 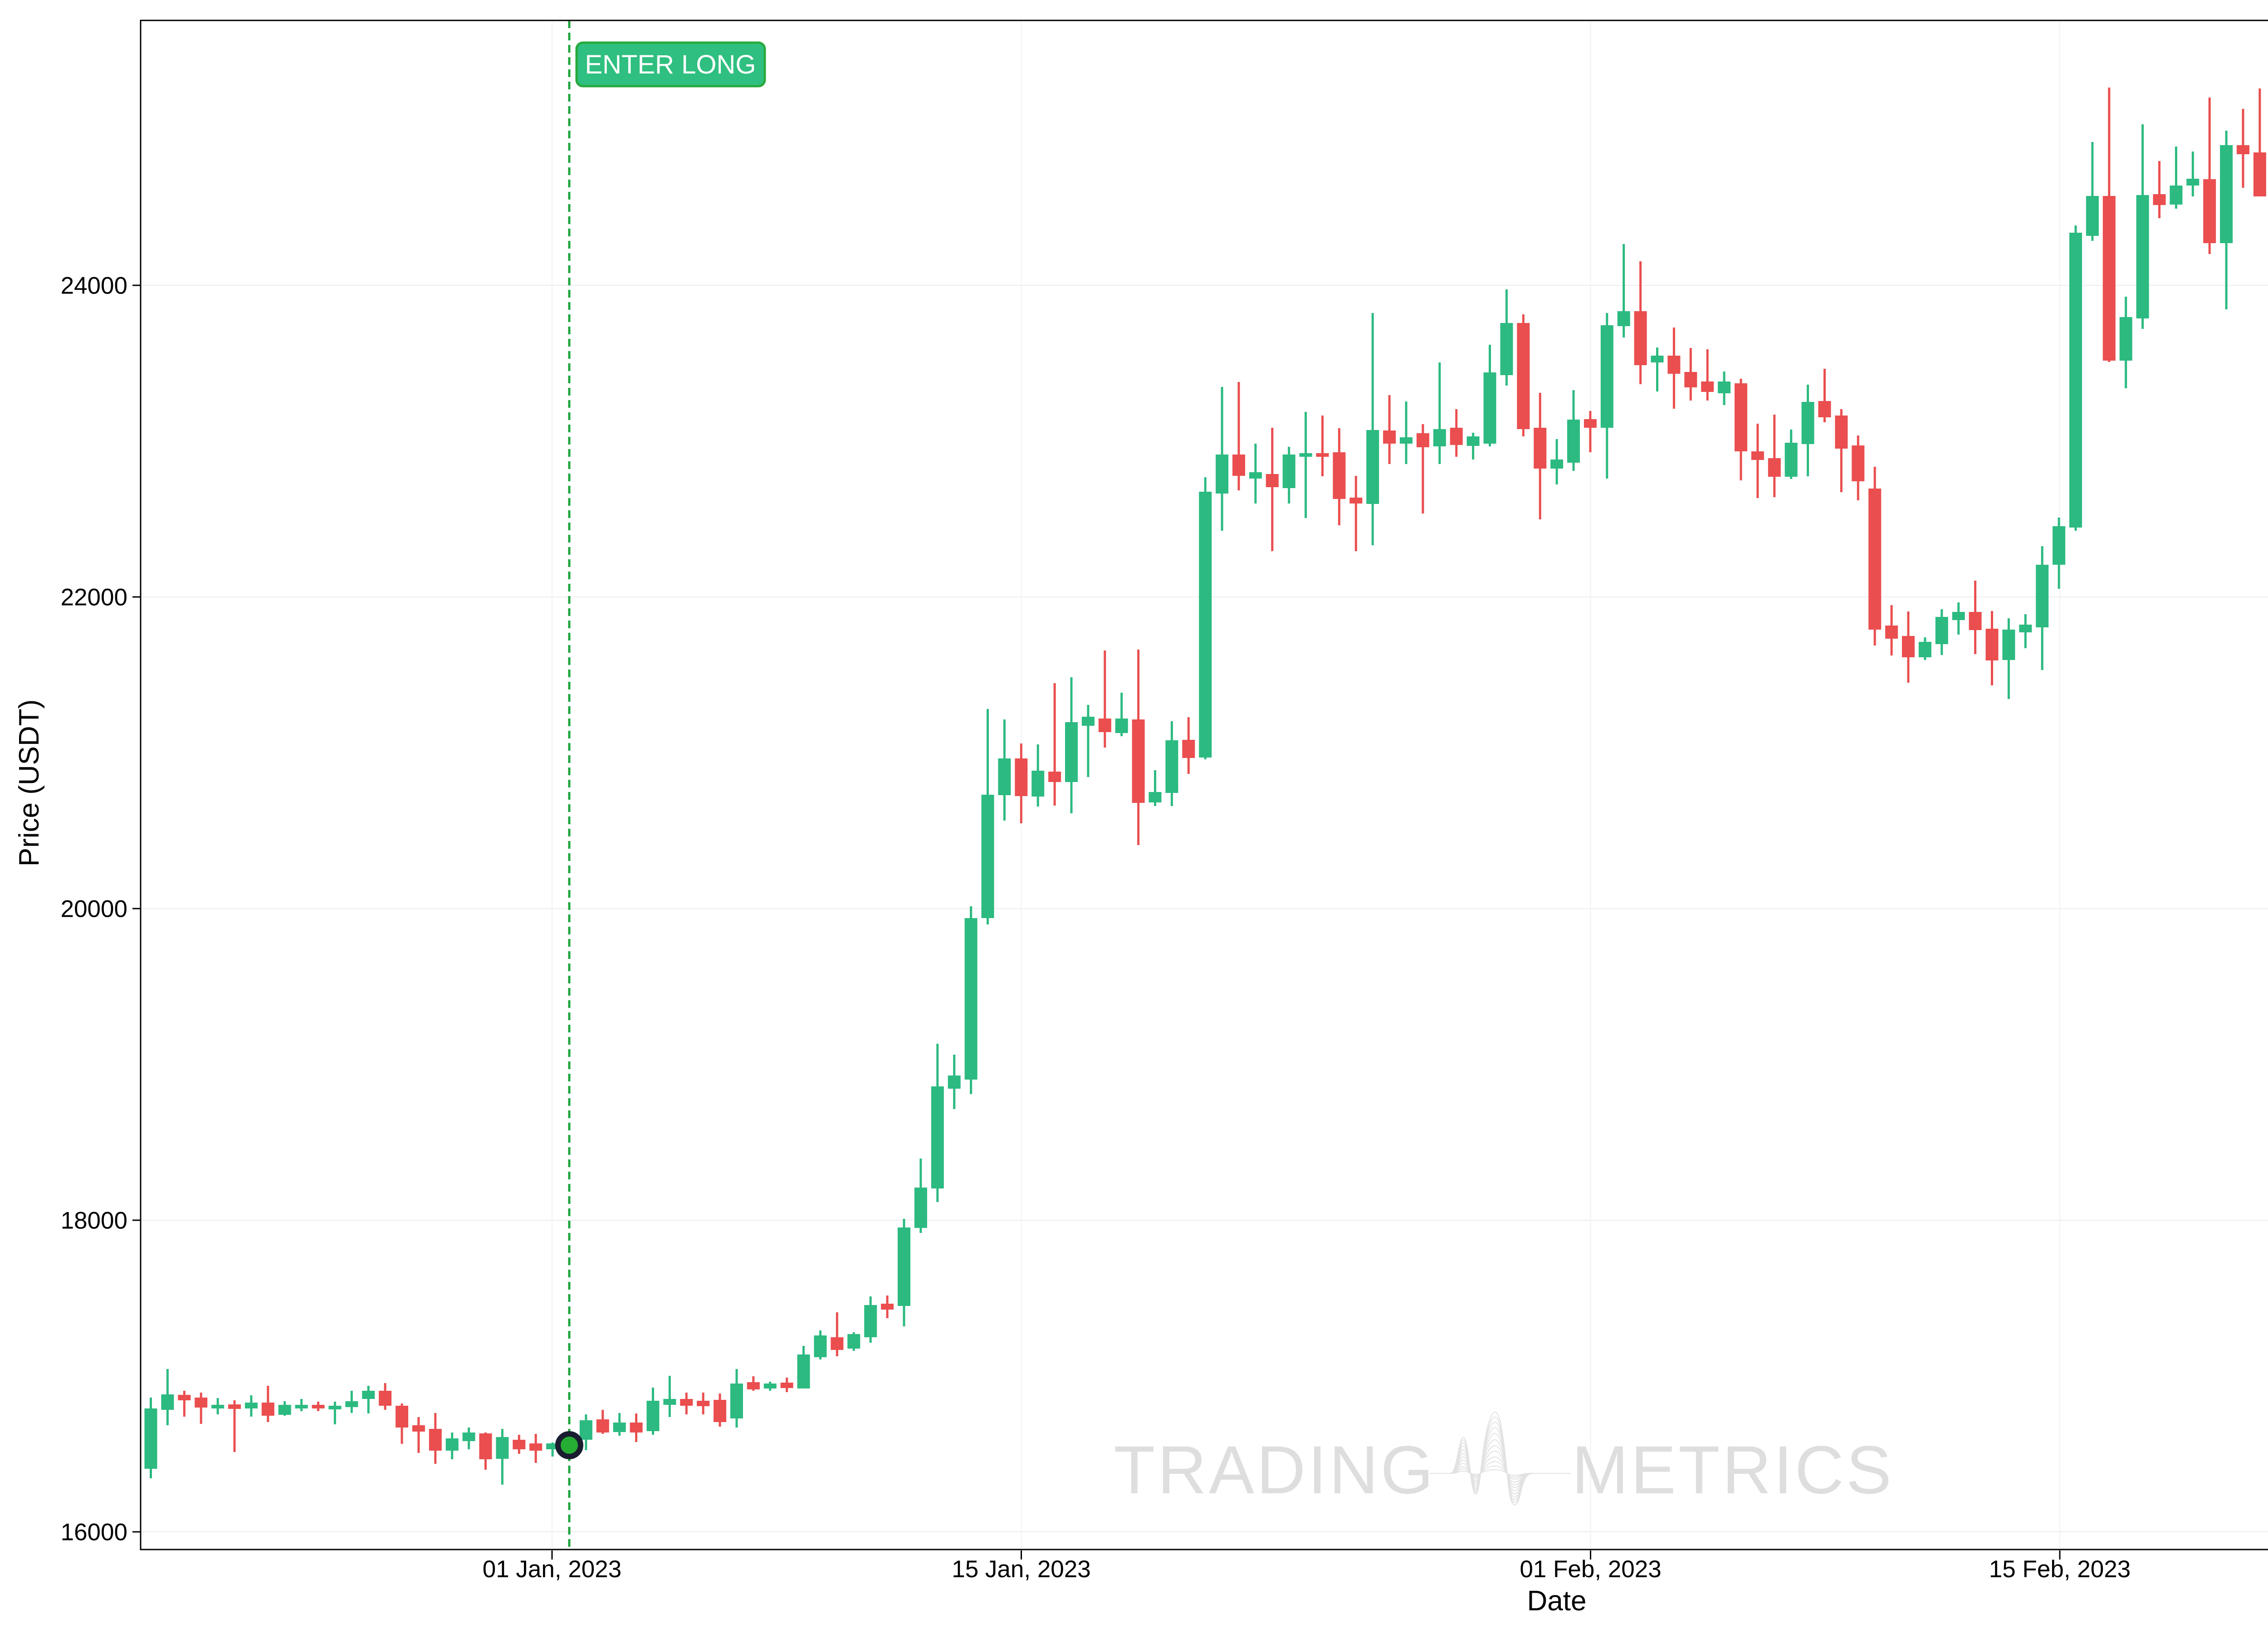 What do you see at coordinates (94, 286) in the screenshot?
I see `svg-text: 24000` at bounding box center [94, 286].